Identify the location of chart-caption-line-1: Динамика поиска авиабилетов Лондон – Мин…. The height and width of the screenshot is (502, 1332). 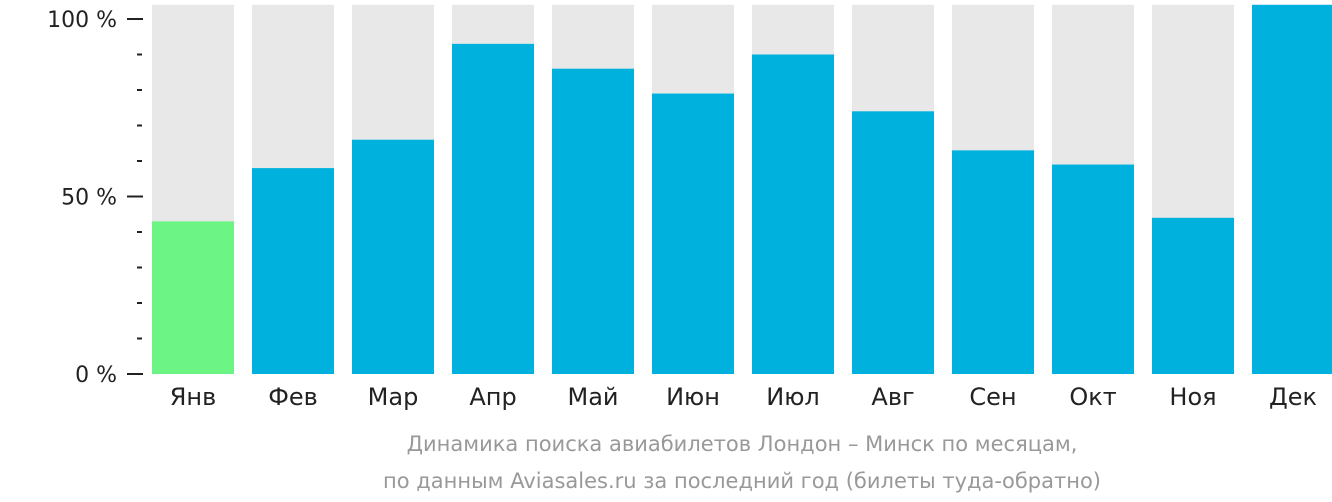
(742, 444).